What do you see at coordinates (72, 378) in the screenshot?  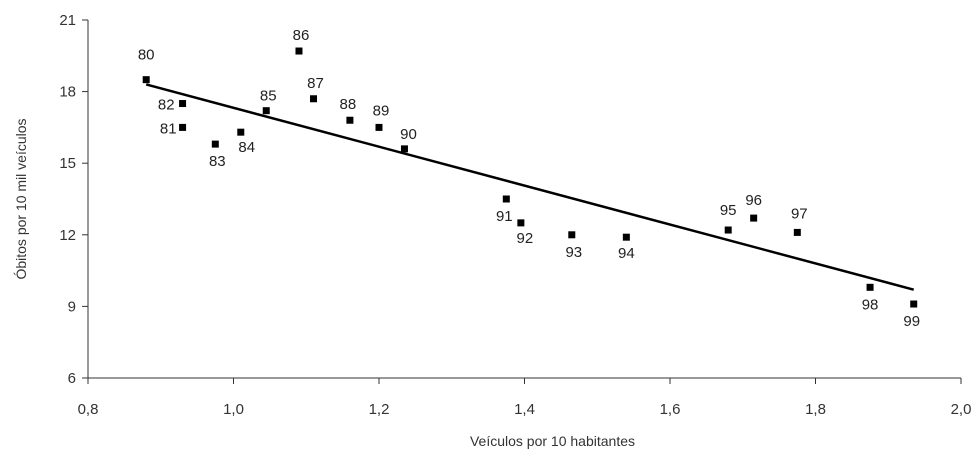 I see `y-tick-label: 6` at bounding box center [72, 378].